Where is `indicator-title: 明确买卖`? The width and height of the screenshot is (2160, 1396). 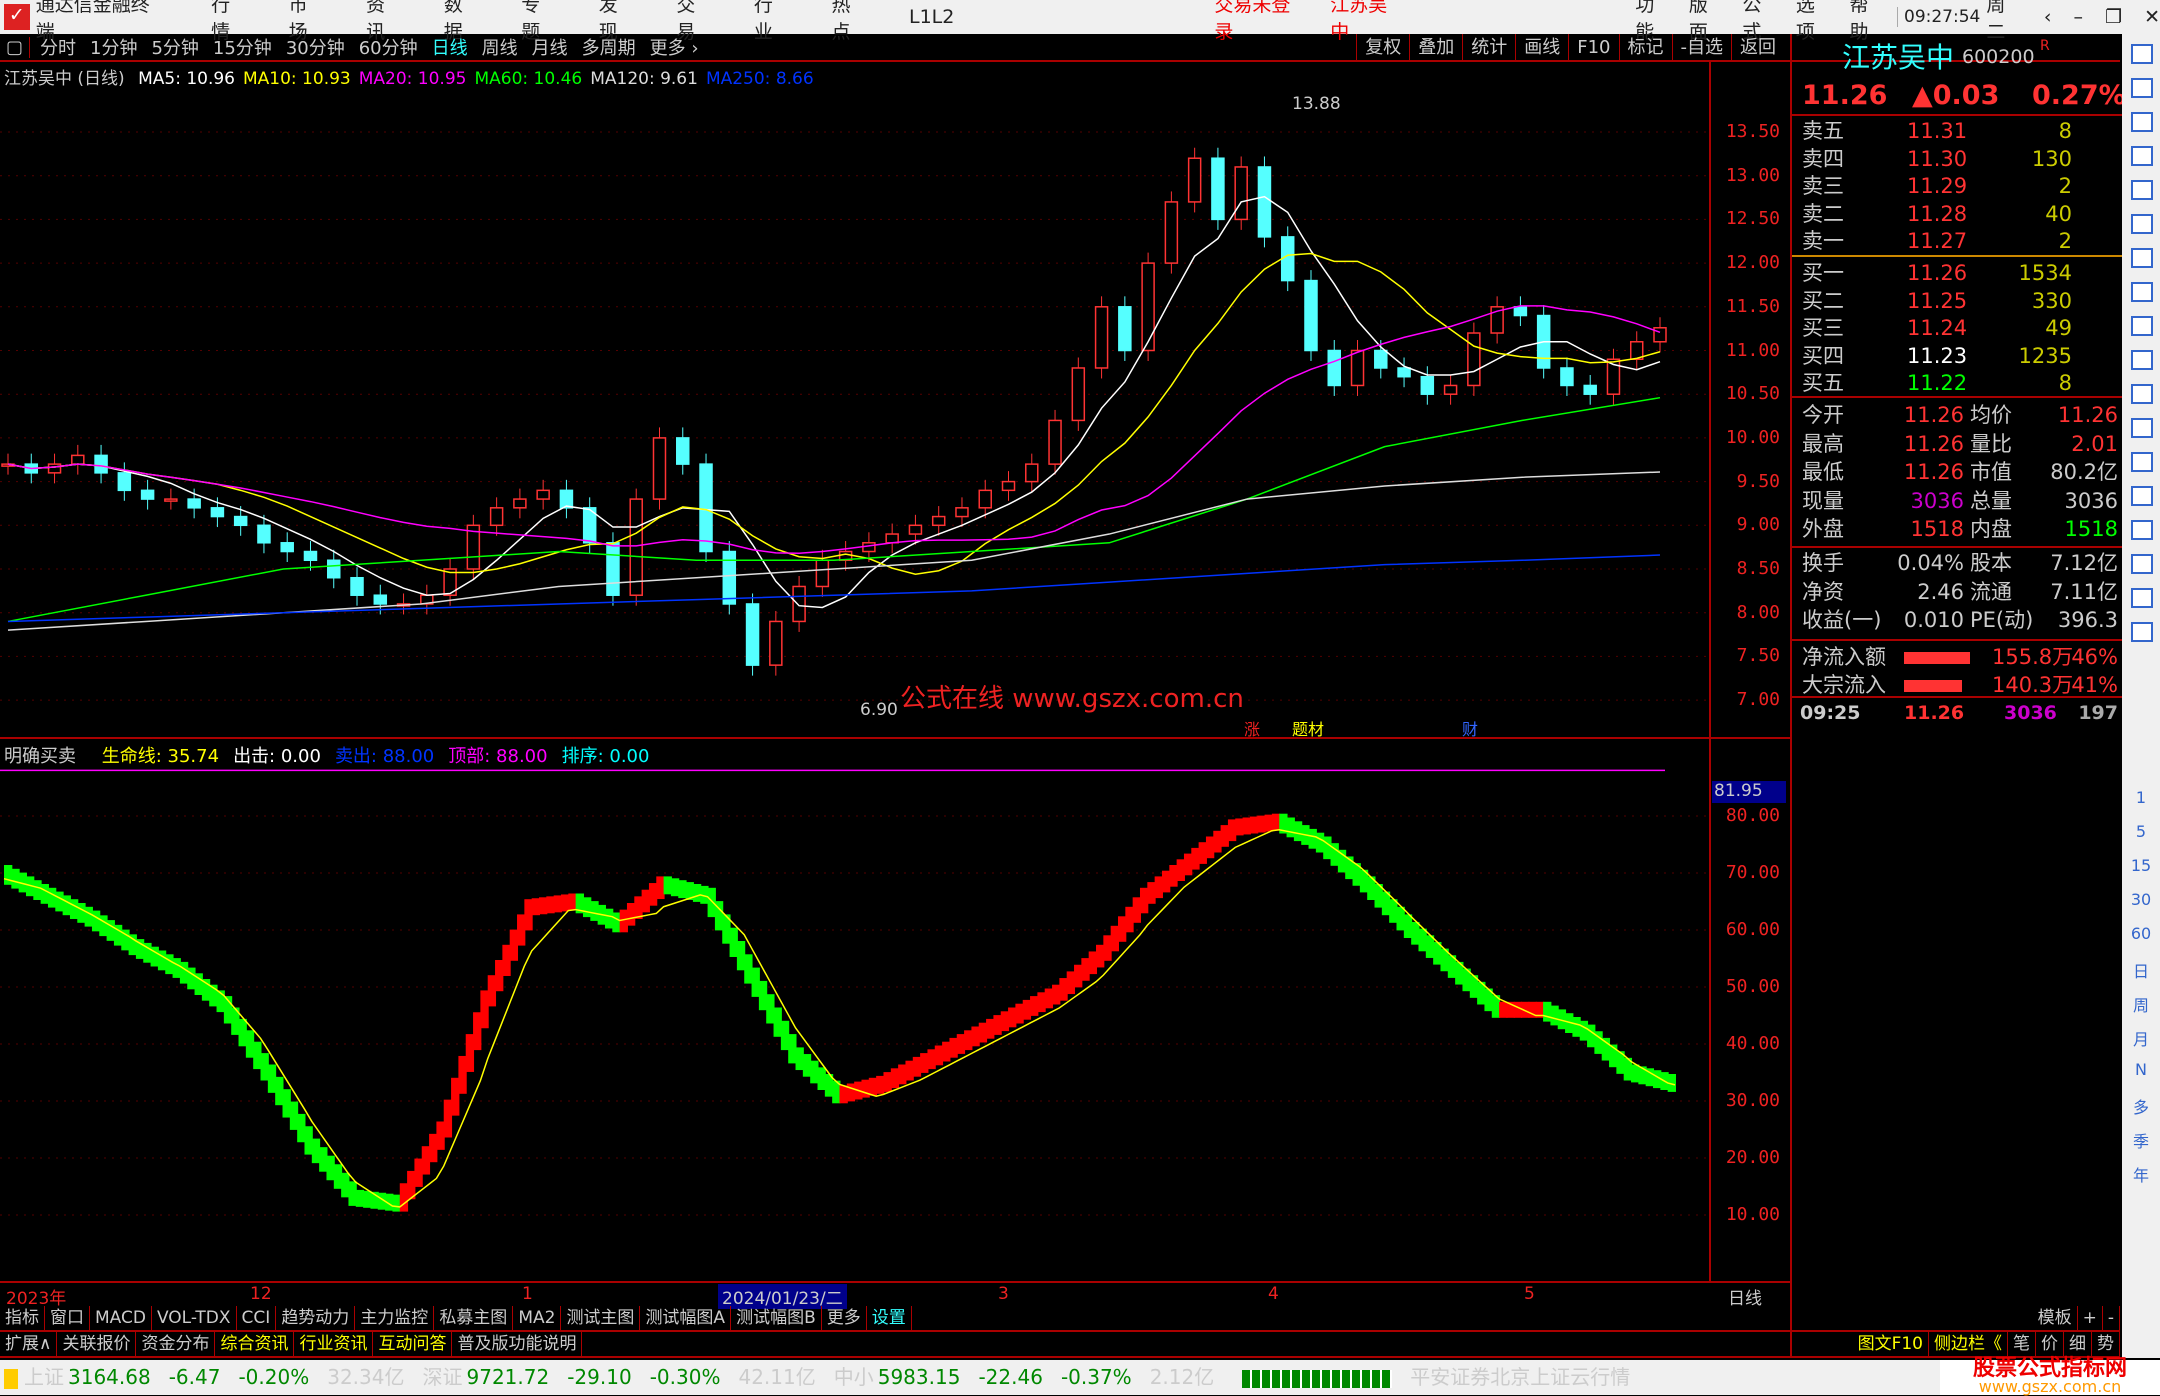
indicator-title: 明确买卖 is located at coordinates (40, 756).